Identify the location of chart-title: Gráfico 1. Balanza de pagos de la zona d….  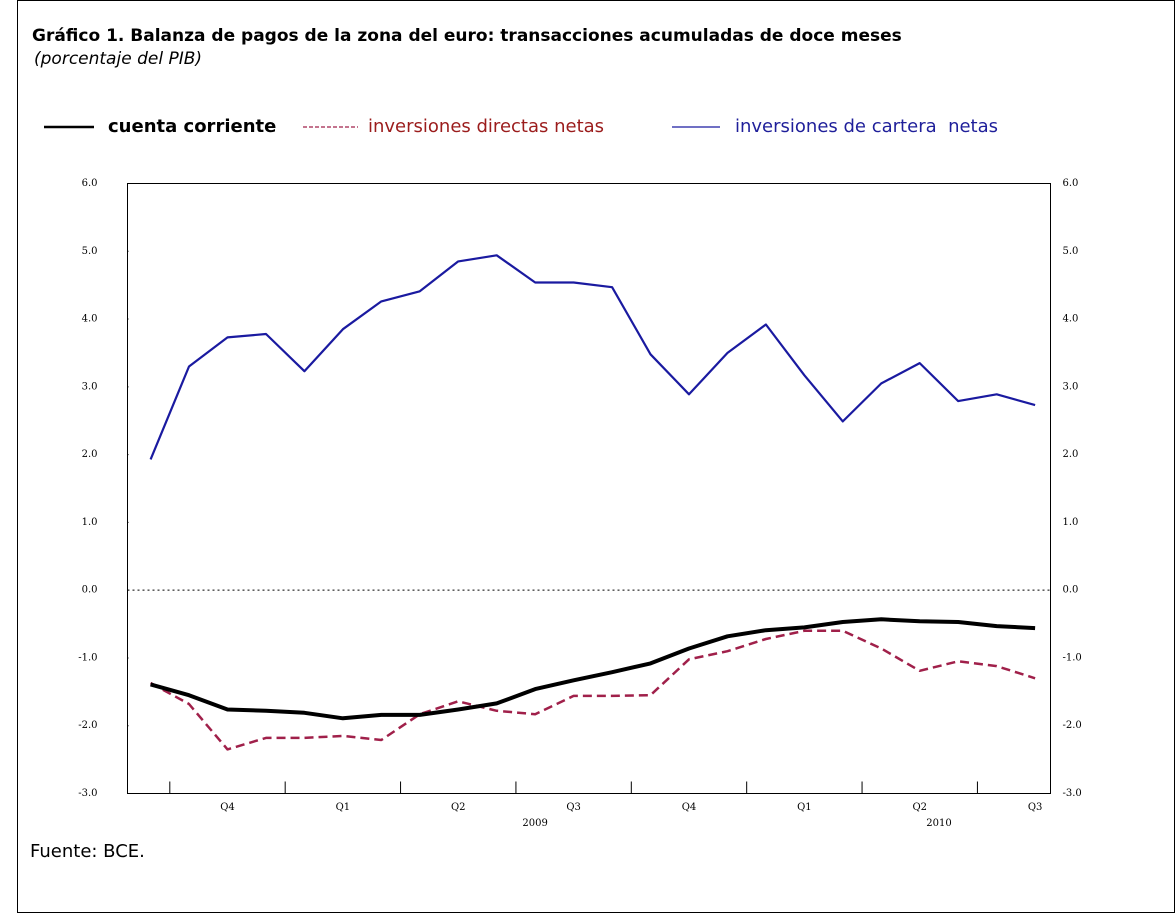
(467, 36).